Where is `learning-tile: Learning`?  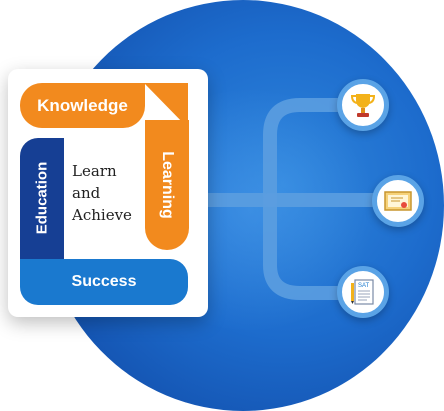
learning-tile: Learning is located at coordinates (167, 185).